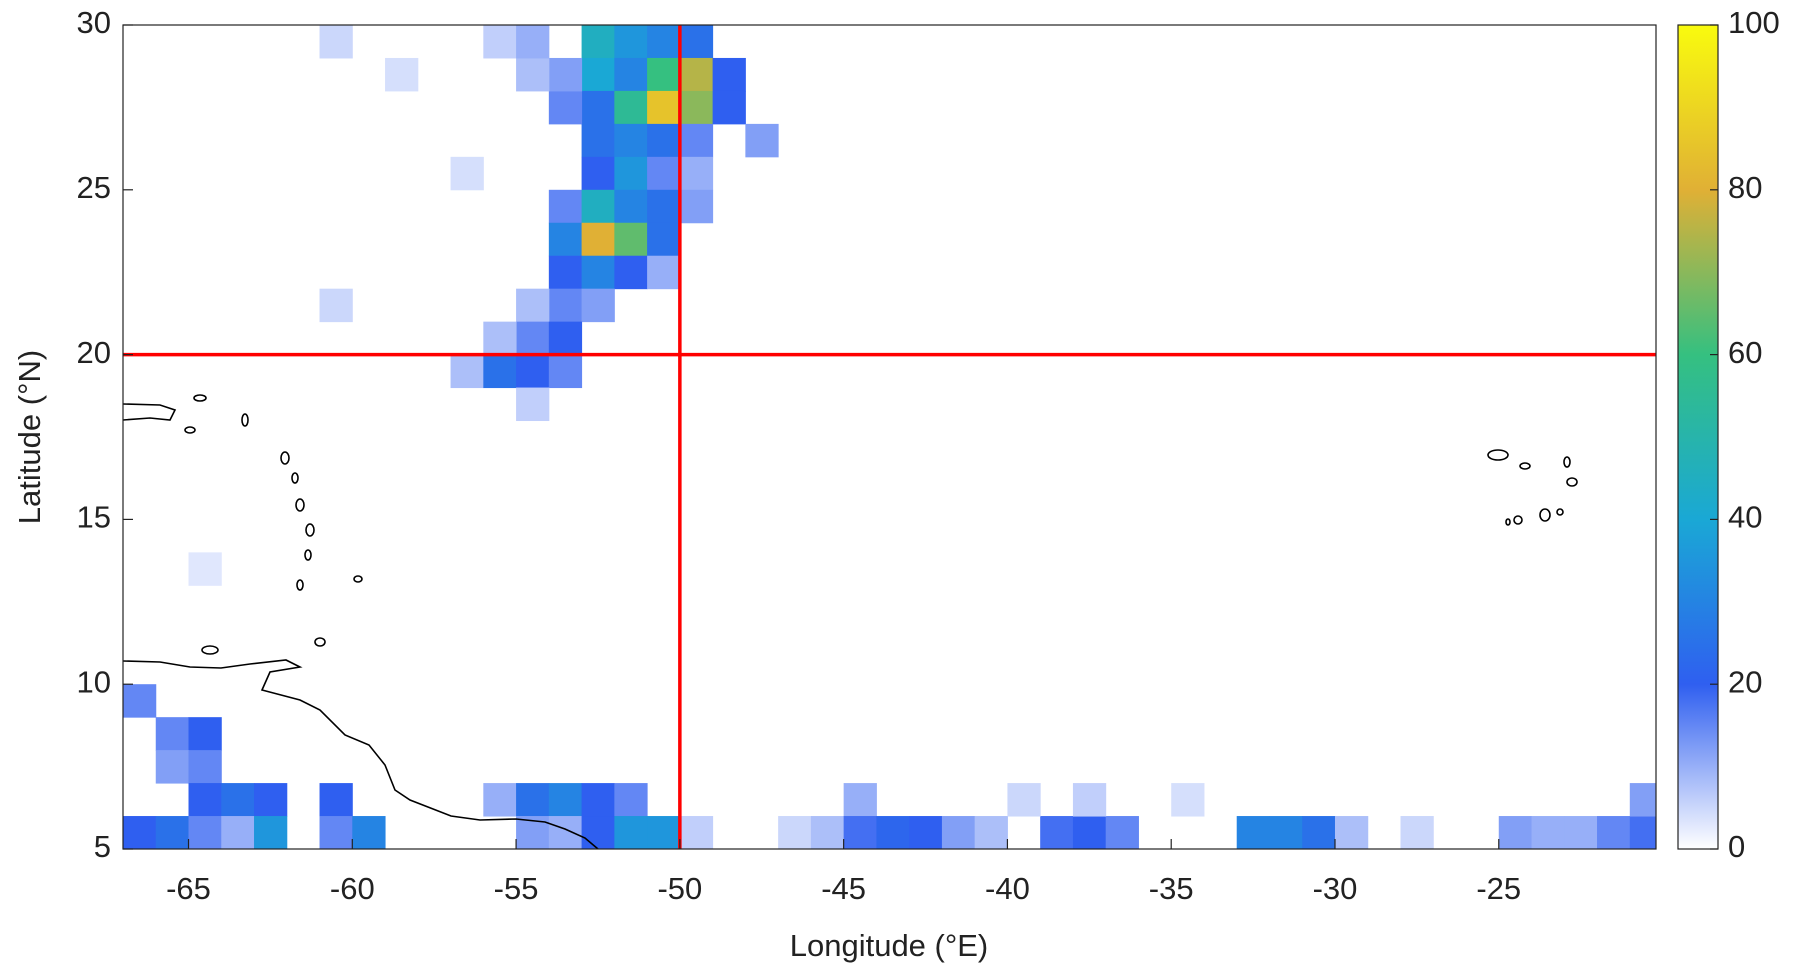 The height and width of the screenshot is (980, 1797). I want to click on y-tick-label: 5, so click(102, 846).